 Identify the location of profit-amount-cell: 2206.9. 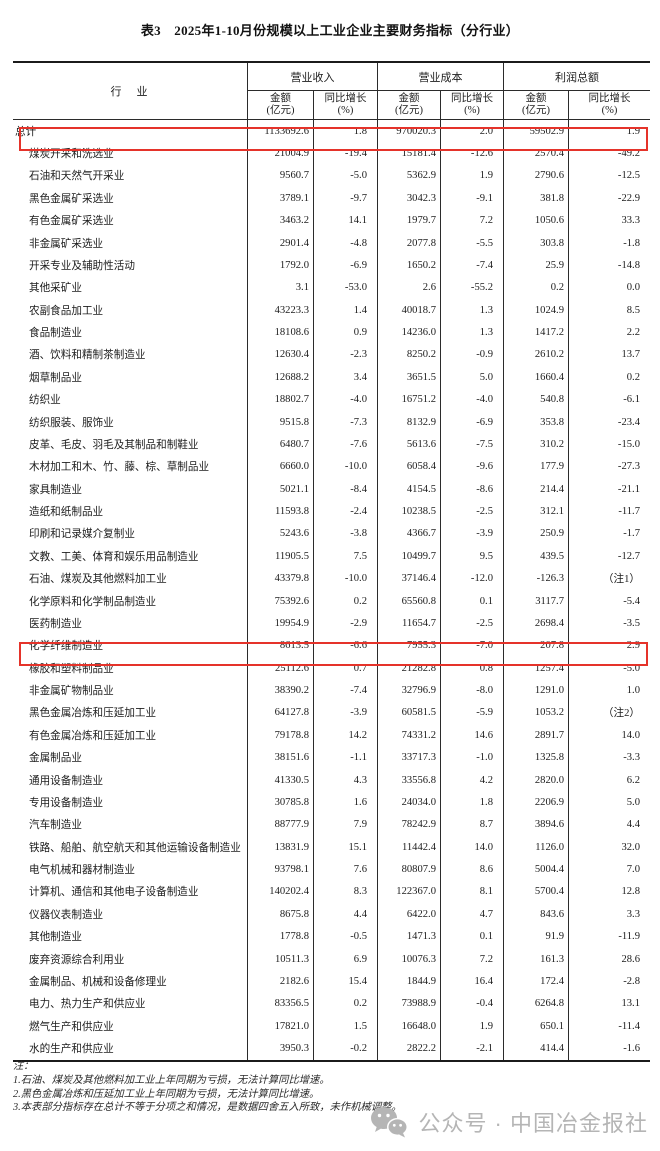
(535, 802).